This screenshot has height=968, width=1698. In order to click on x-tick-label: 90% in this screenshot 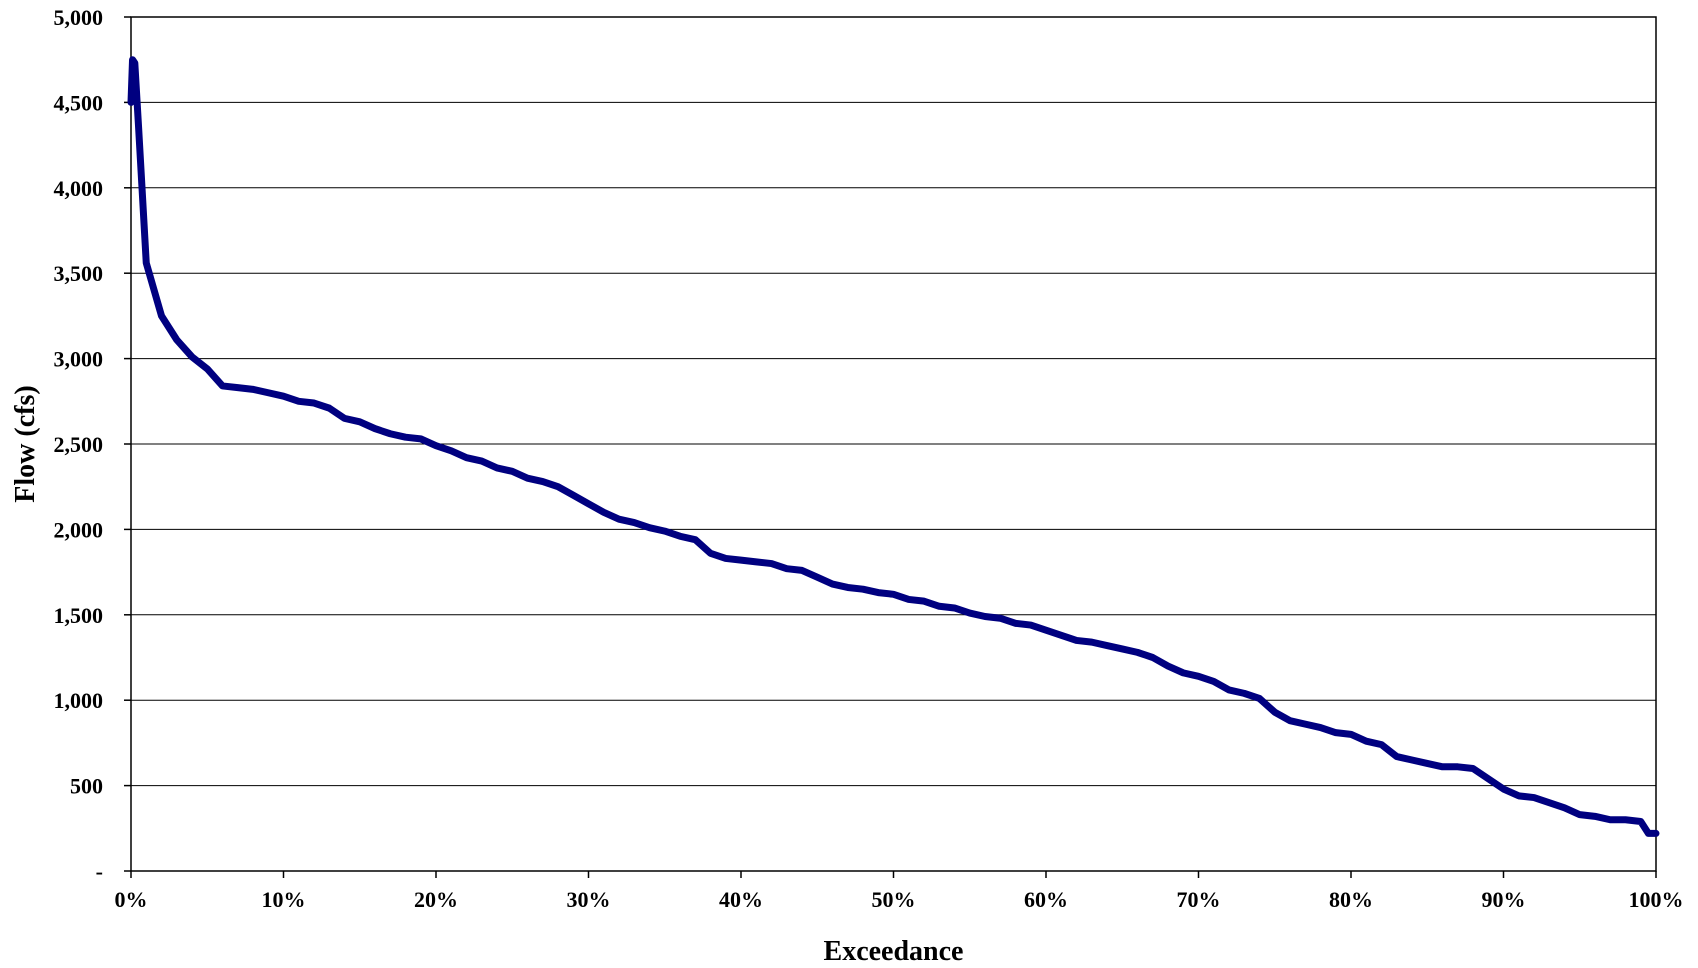, I will do `click(1504, 899)`.